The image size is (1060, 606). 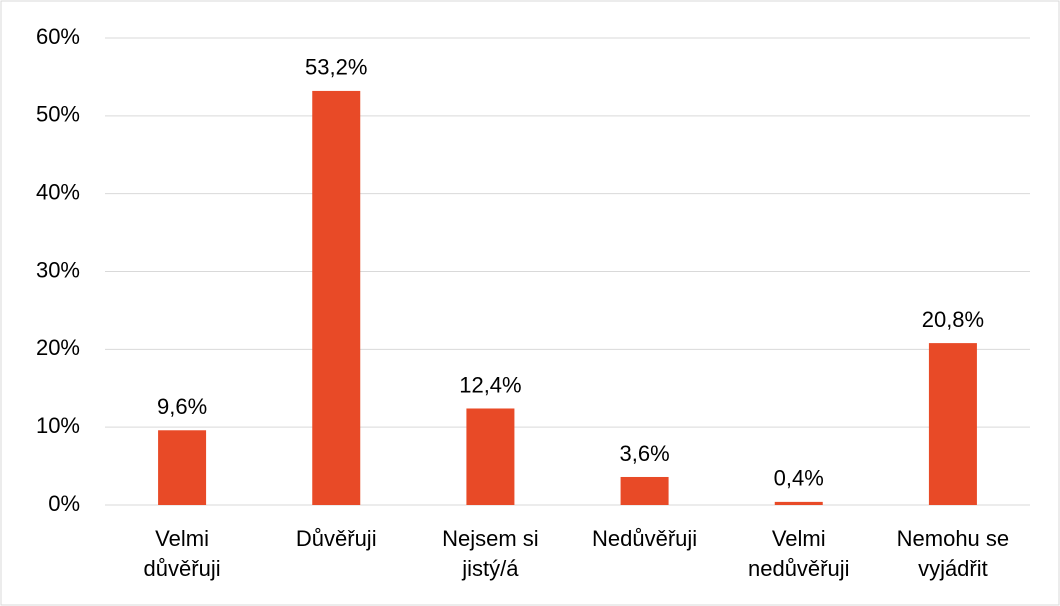 What do you see at coordinates (490, 384) in the screenshot?
I see `data-label: 12,4%` at bounding box center [490, 384].